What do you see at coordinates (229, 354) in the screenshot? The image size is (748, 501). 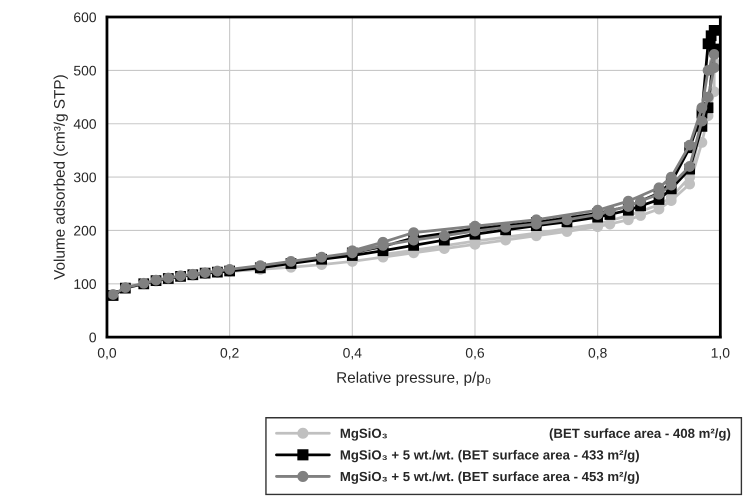 I see `x-tick-label: 0,2` at bounding box center [229, 354].